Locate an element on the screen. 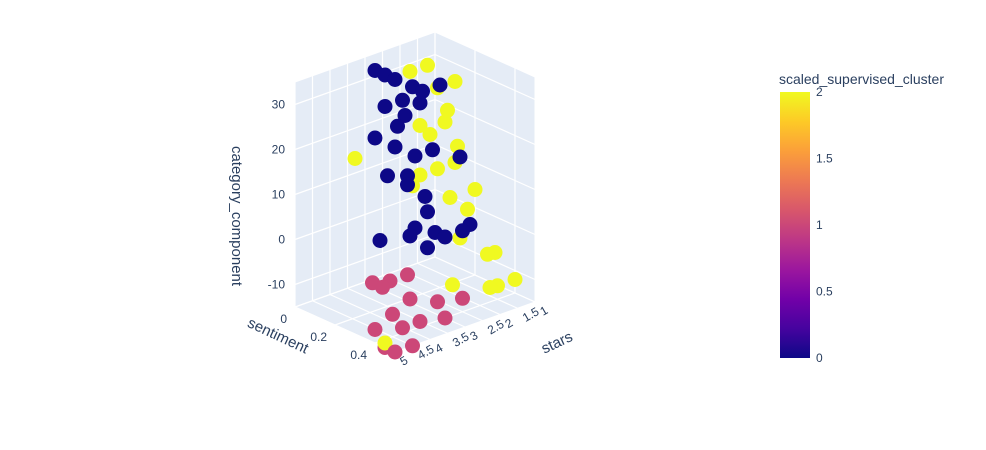 Image resolution: width=986 pixels, height=450 pixels. colorbar-tick-label: 0 is located at coordinates (819, 358).